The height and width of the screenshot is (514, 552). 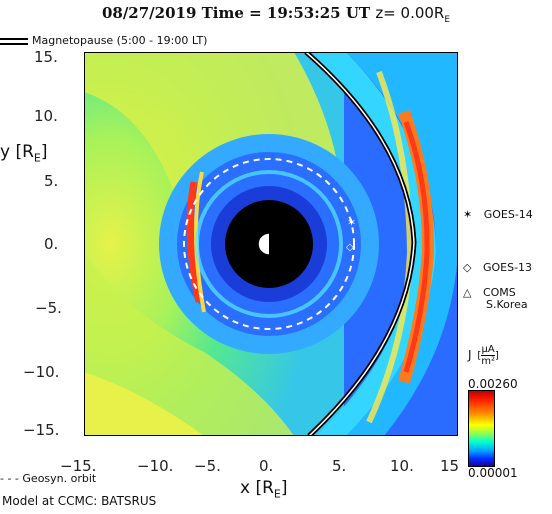 What do you see at coordinates (236, 13) in the screenshot?
I see `title-main: 08/27/2019 Time = 19:53:25 UT` at bounding box center [236, 13].